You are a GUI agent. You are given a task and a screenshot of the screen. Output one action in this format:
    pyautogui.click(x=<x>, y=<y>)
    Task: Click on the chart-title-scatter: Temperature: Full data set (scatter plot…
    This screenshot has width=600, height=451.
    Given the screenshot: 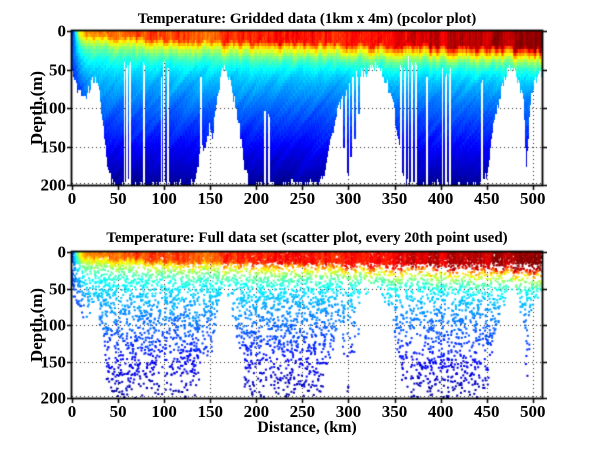 What is the action you would take?
    pyautogui.click(x=307, y=238)
    